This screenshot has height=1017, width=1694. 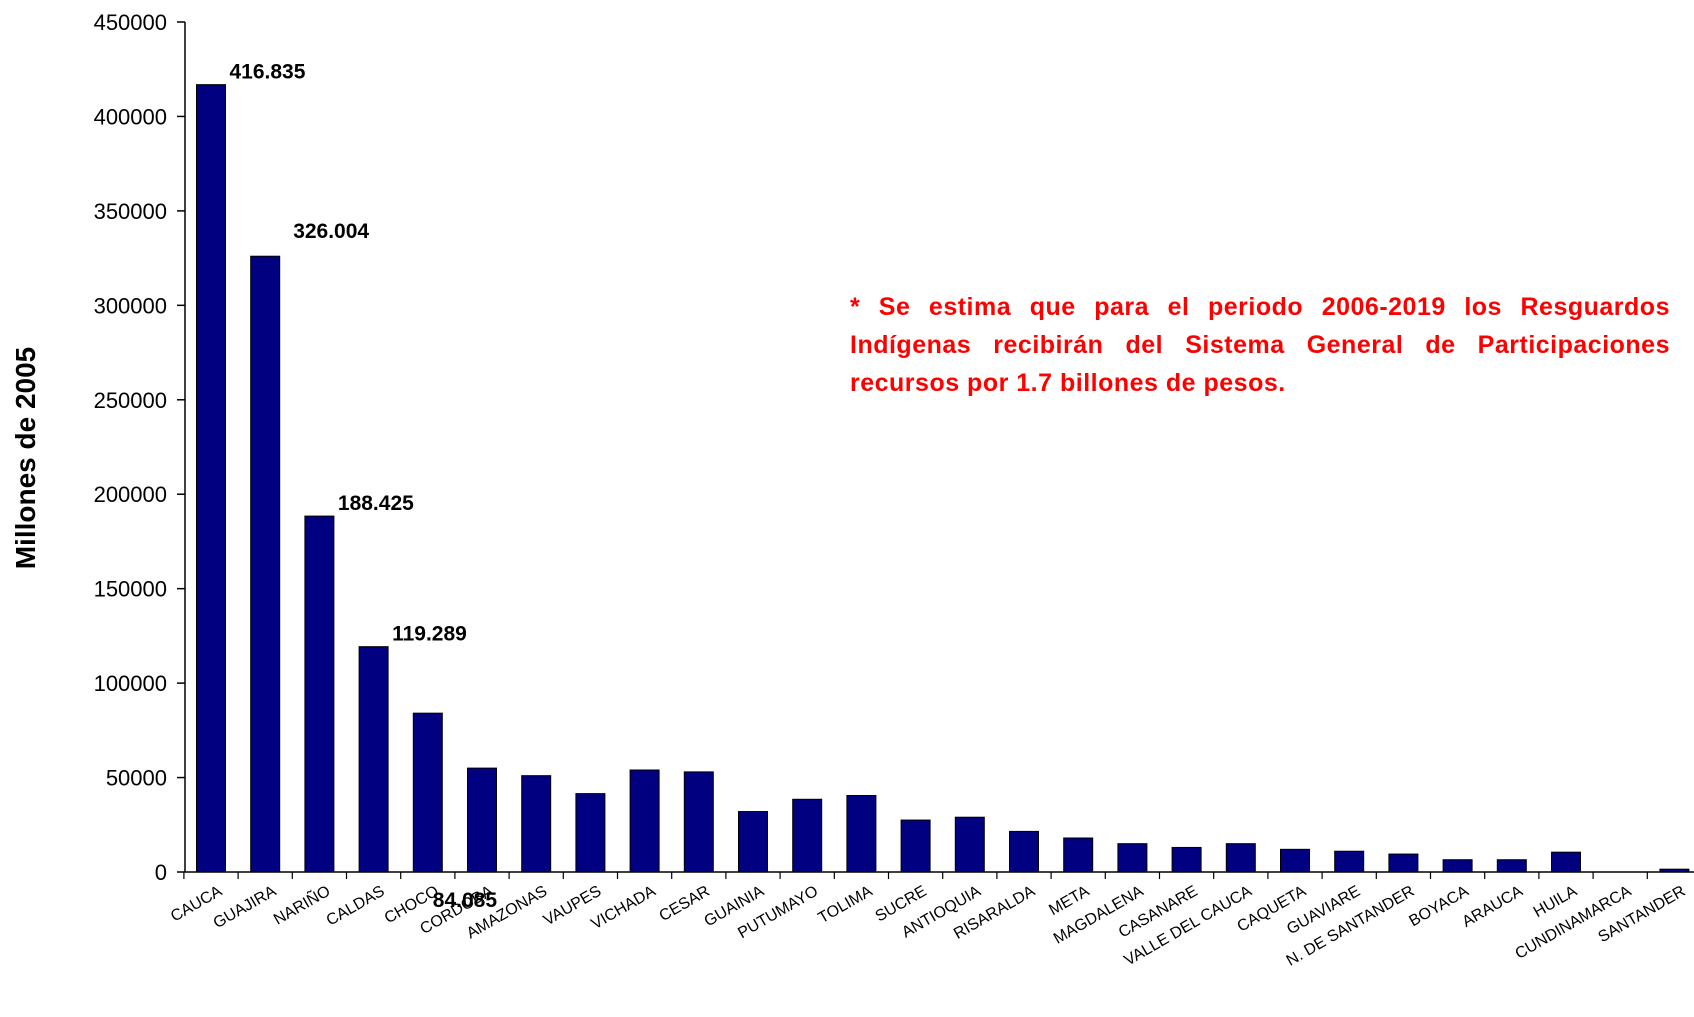 What do you see at coordinates (130, 116) in the screenshot?
I see `y-tick-label: 400000` at bounding box center [130, 116].